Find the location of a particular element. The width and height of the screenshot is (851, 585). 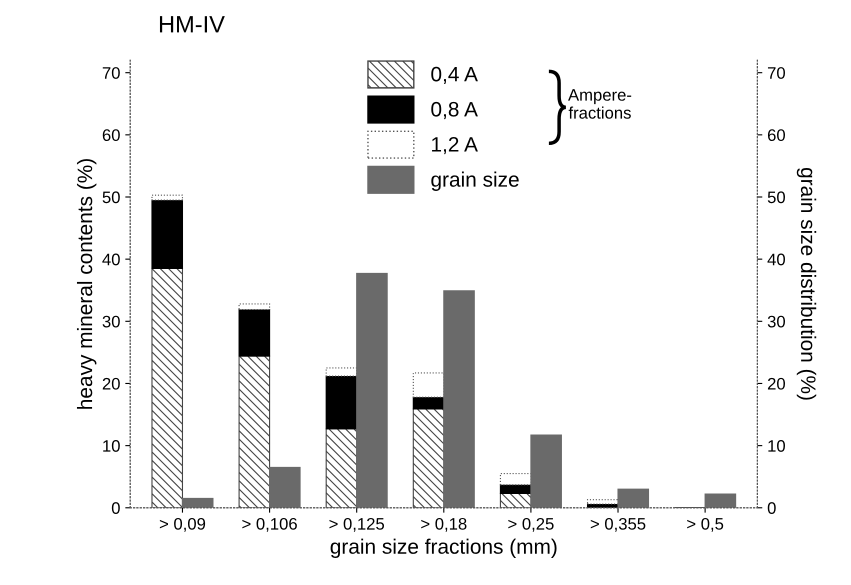

x-tick-label: > 0,18 is located at coordinates (443, 525).